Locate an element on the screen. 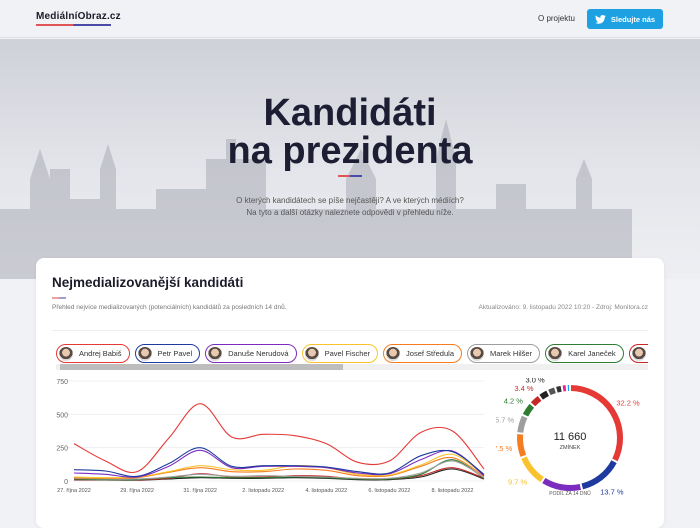  slice-label: 3.4 % is located at coordinates (524, 388).